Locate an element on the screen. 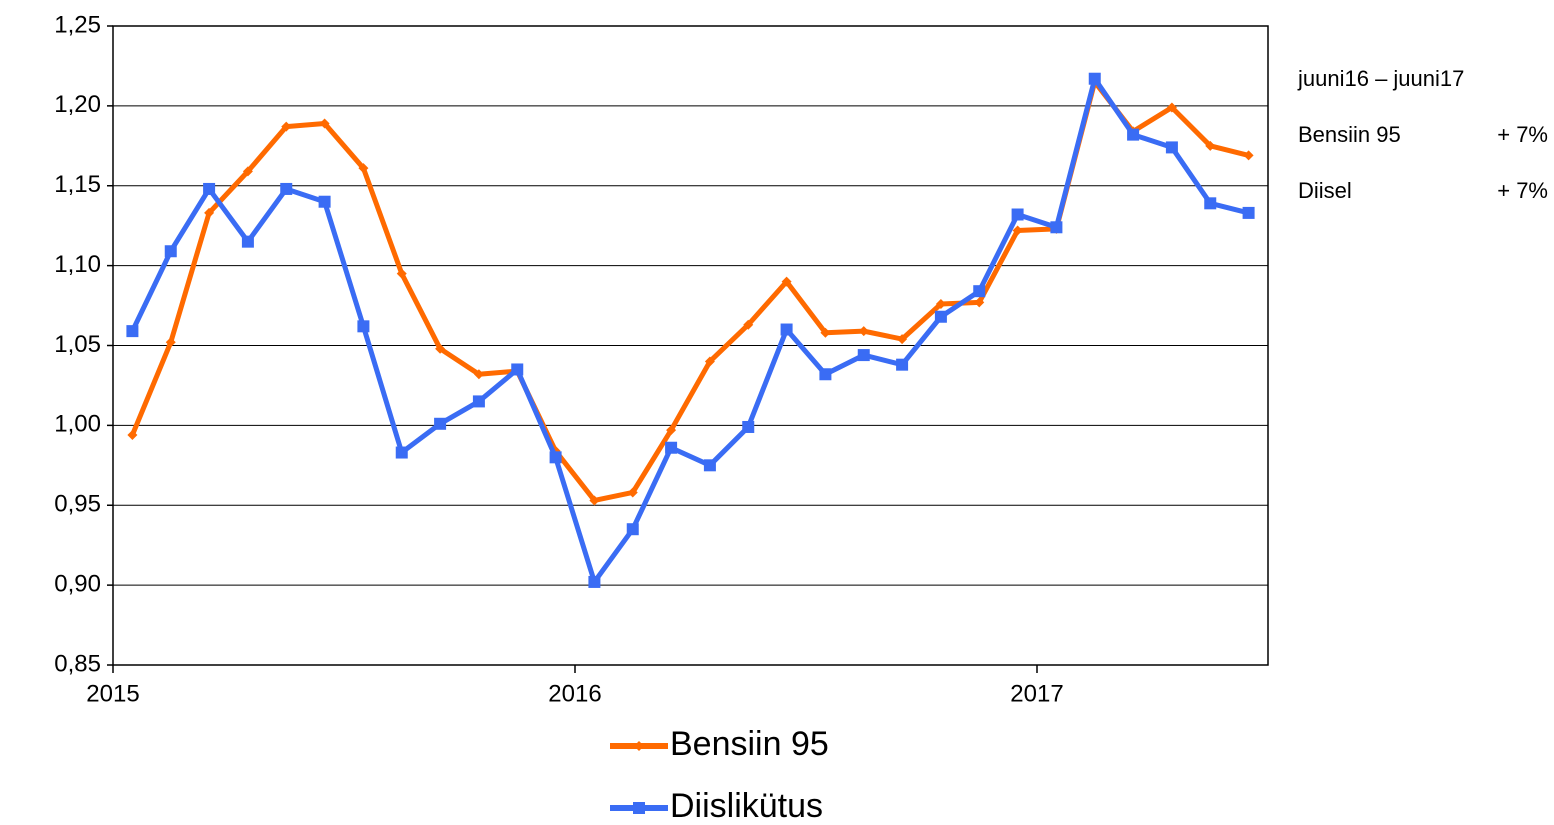  y-tick-label: 1,25 is located at coordinates (77, 24).